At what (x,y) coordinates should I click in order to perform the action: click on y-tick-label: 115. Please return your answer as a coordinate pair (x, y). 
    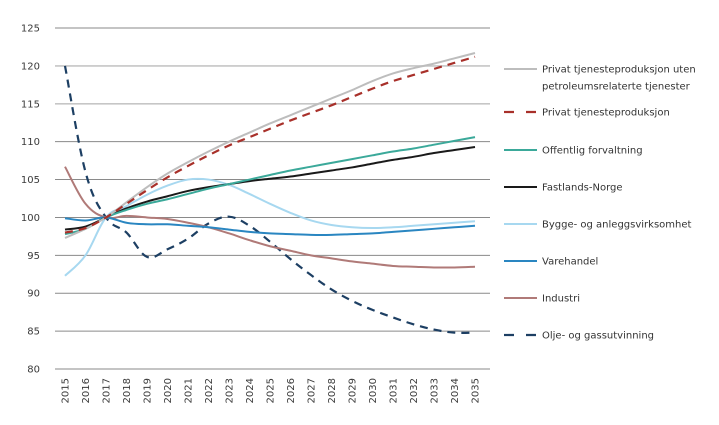
    Looking at the image, I should click on (30, 104).